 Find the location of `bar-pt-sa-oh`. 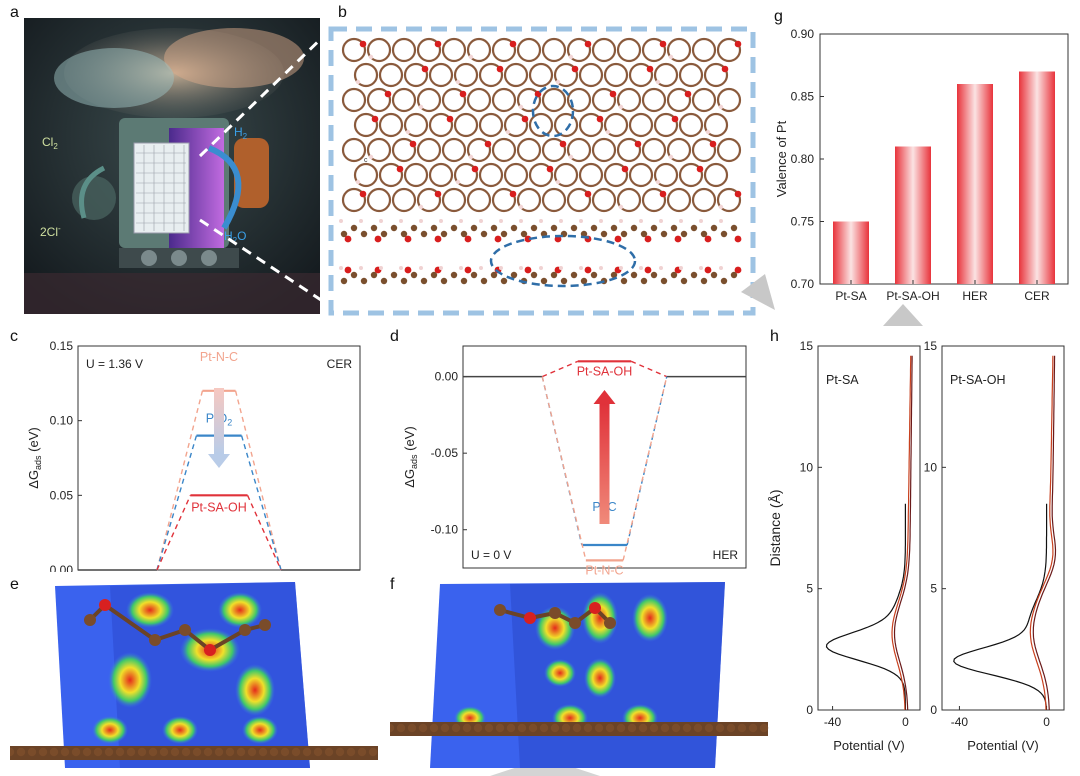

bar-pt-sa-oh is located at coordinates (913, 215).